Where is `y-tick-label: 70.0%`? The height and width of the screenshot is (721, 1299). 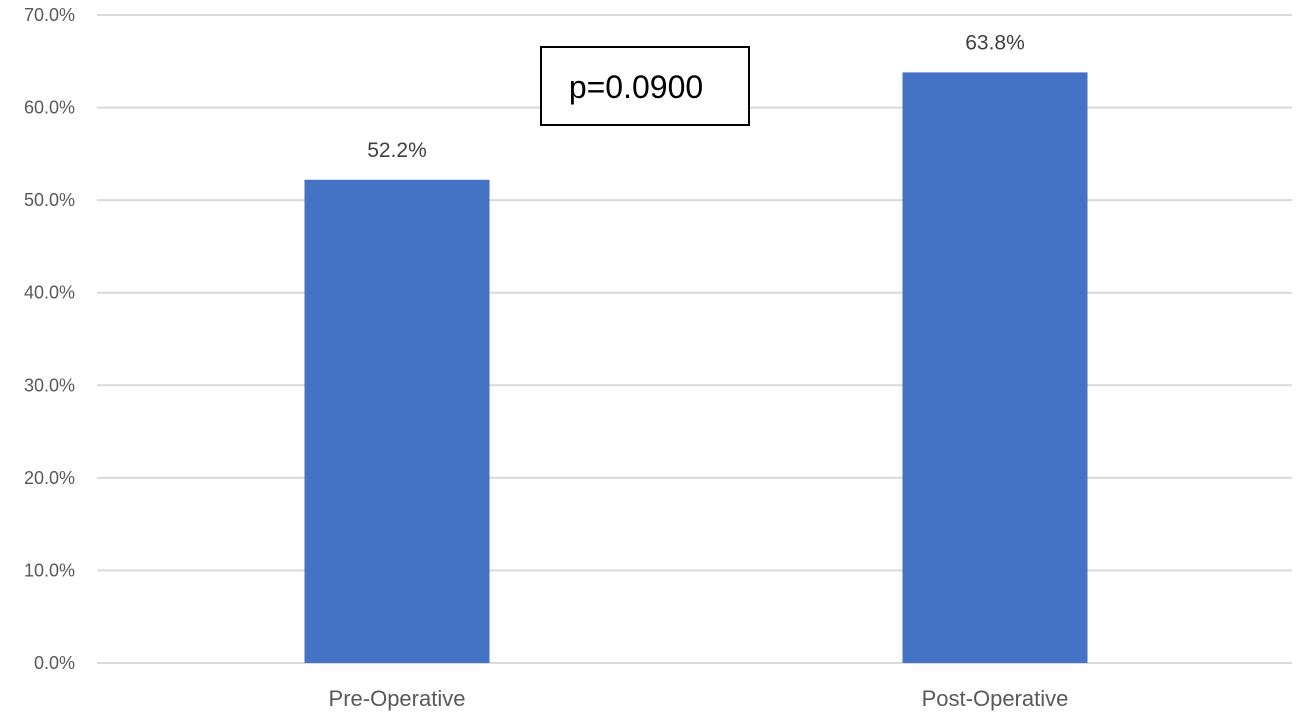 y-tick-label: 70.0% is located at coordinates (49, 15).